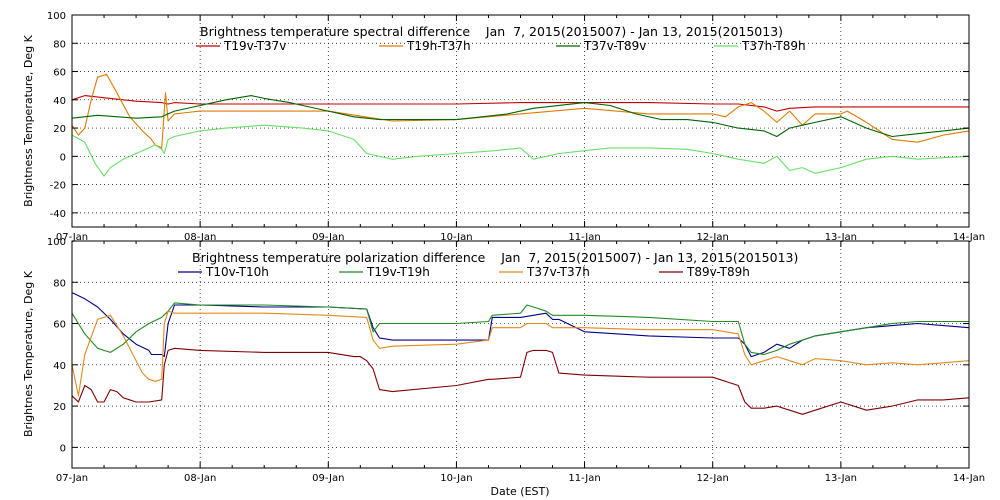 This screenshot has height=500, width=1000. I want to click on series-line-t19v-t19h, so click(520, 329).